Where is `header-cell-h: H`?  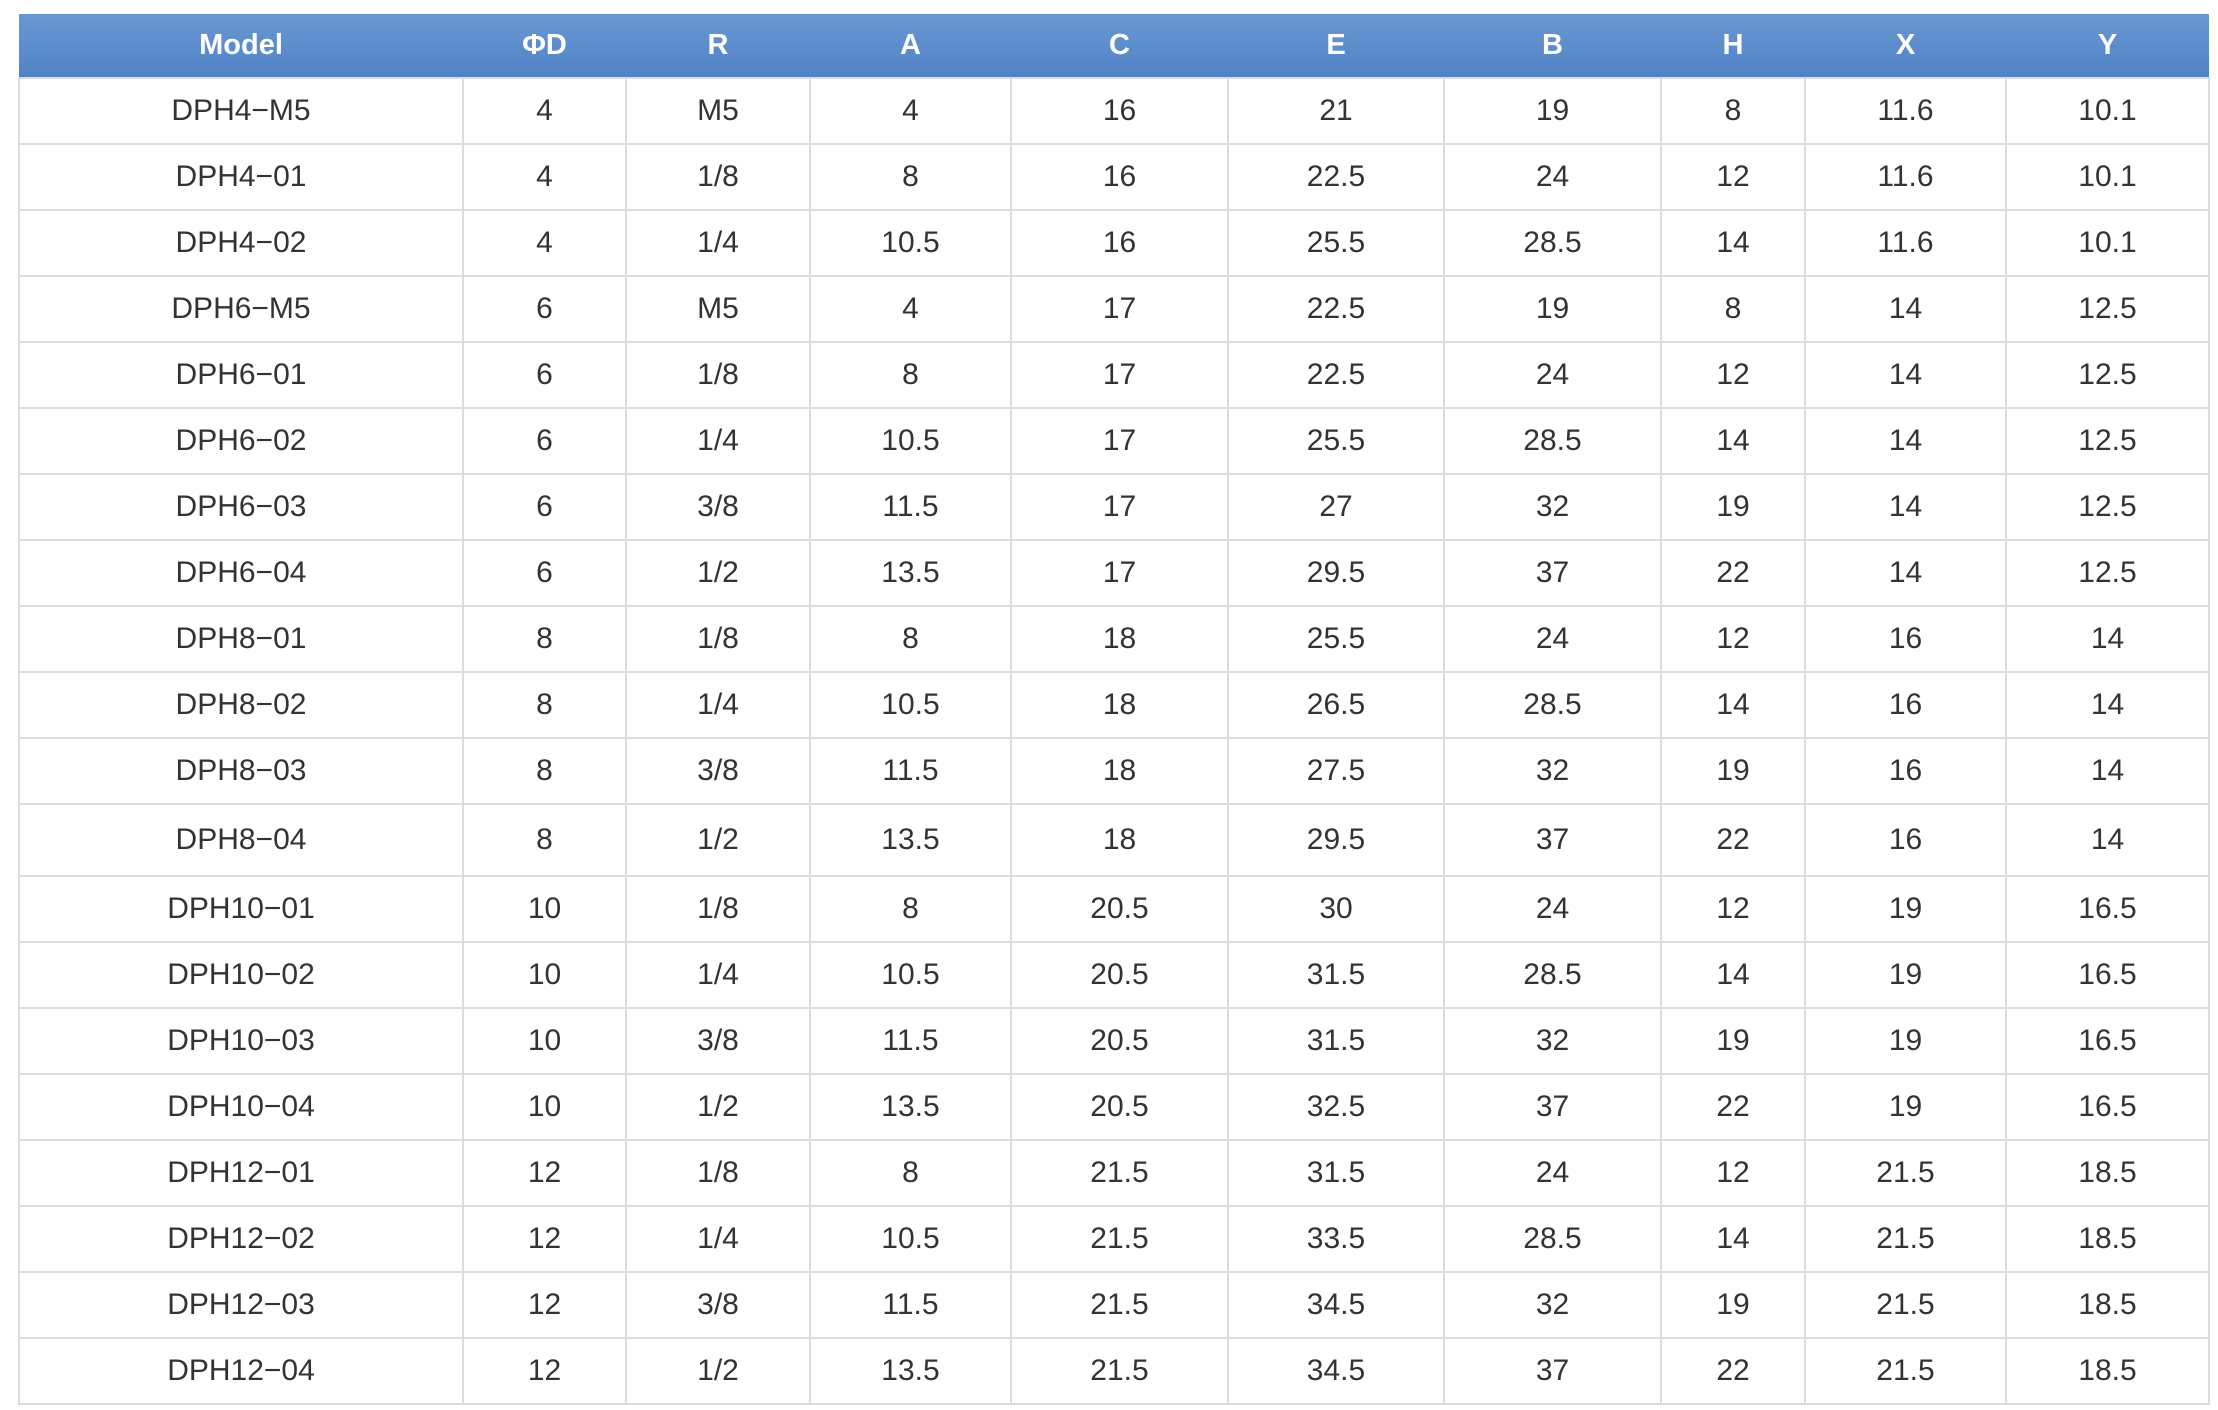 header-cell-h: H is located at coordinates (1733, 45).